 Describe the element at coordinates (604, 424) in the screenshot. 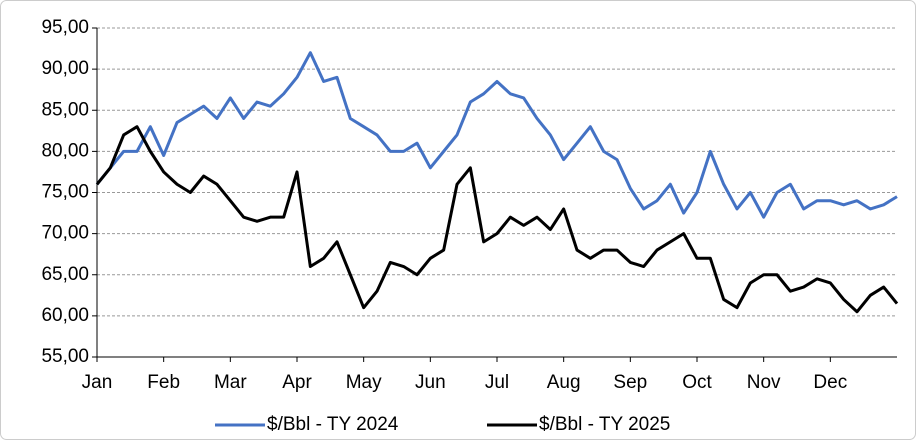

I see `legend-label: $/Bbl - TY 2025` at that location.